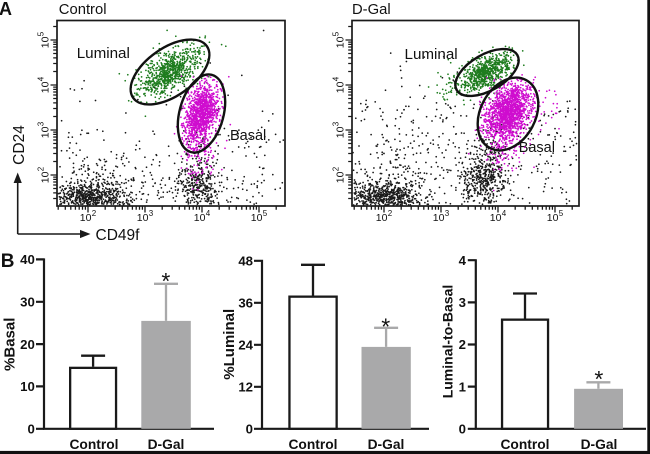 Image resolution: width=650 pixels, height=454 pixels. I want to click on svg-text: 30, so click(27, 301).